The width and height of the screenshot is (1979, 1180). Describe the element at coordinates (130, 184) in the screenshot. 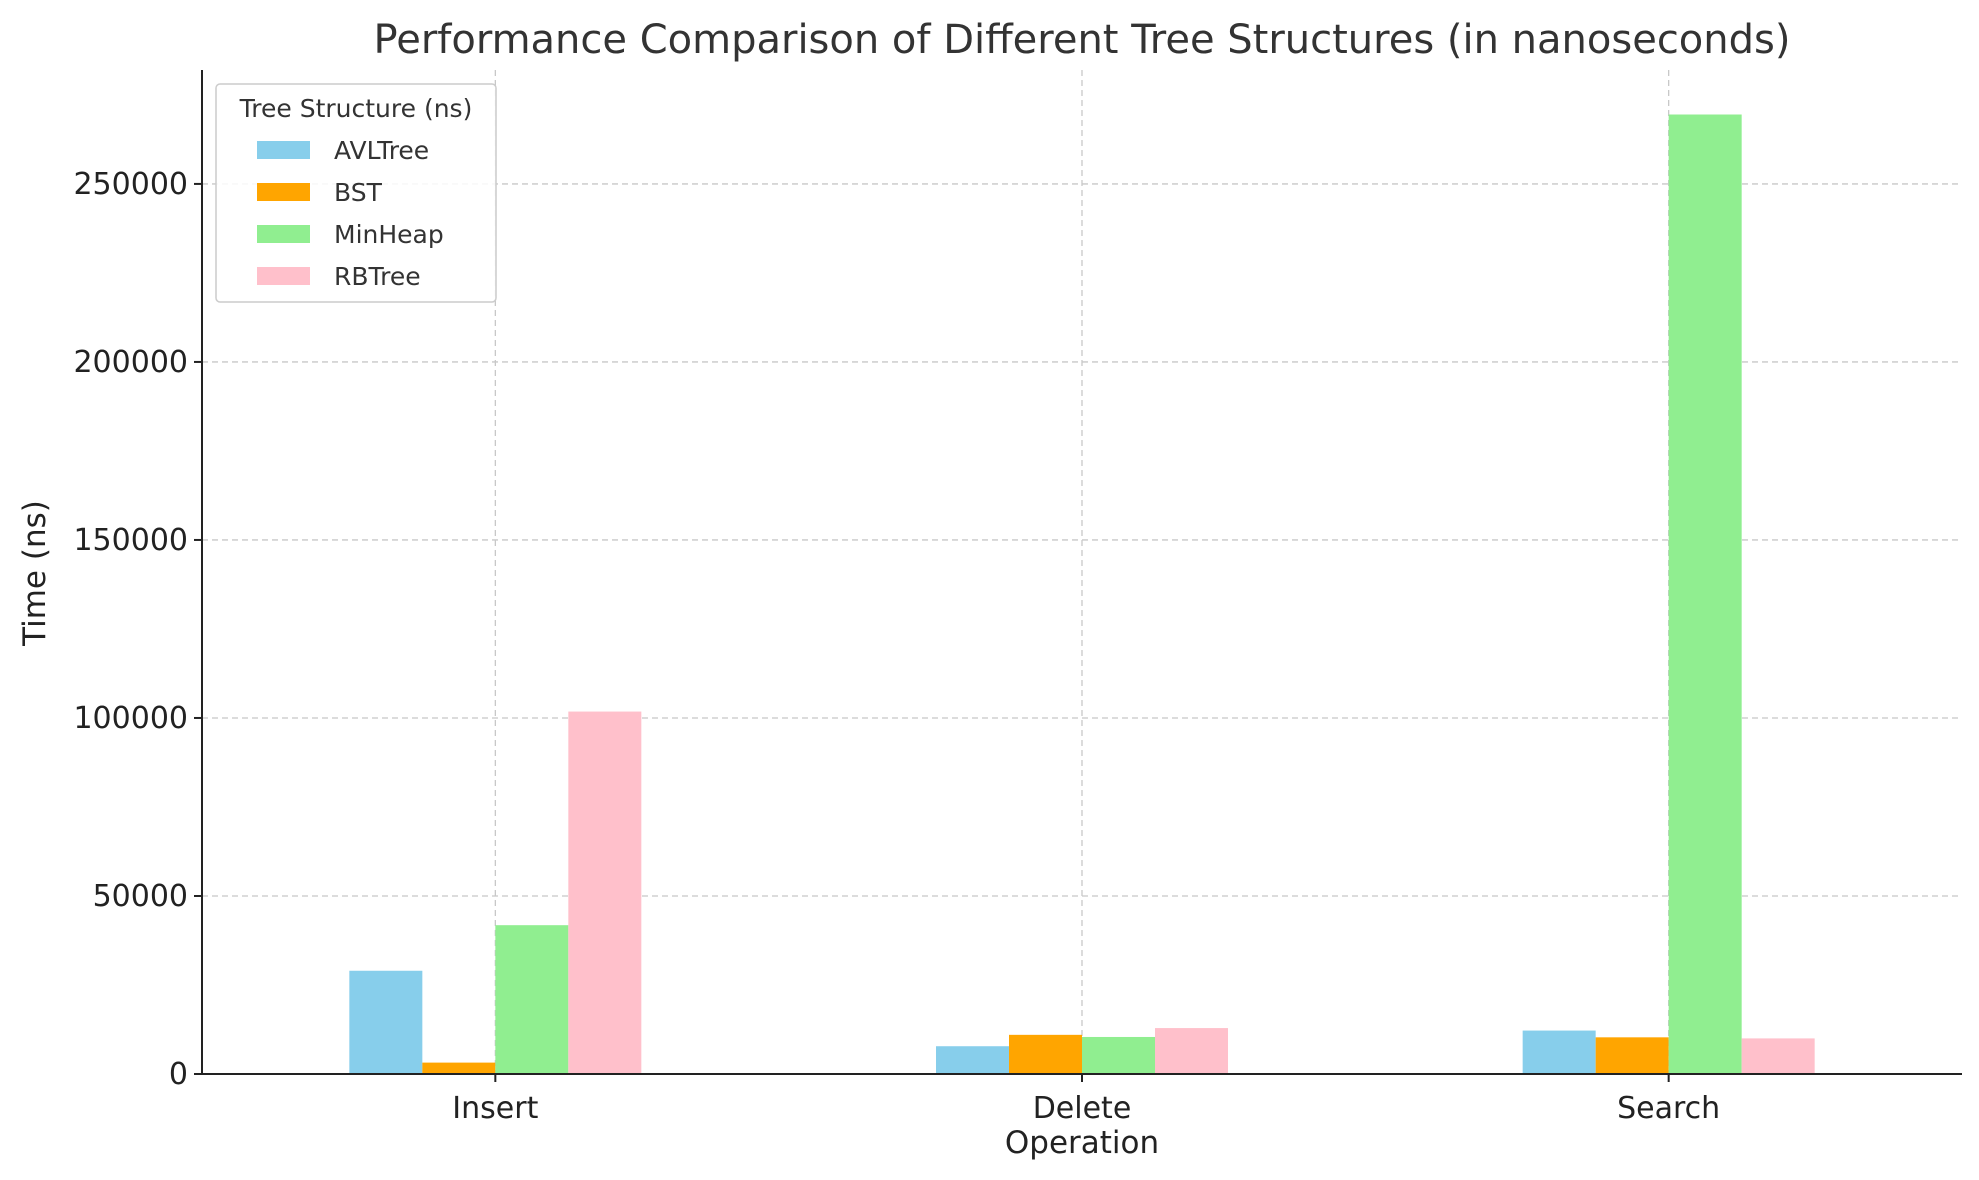

I see `y-tick-label: 250000` at that location.